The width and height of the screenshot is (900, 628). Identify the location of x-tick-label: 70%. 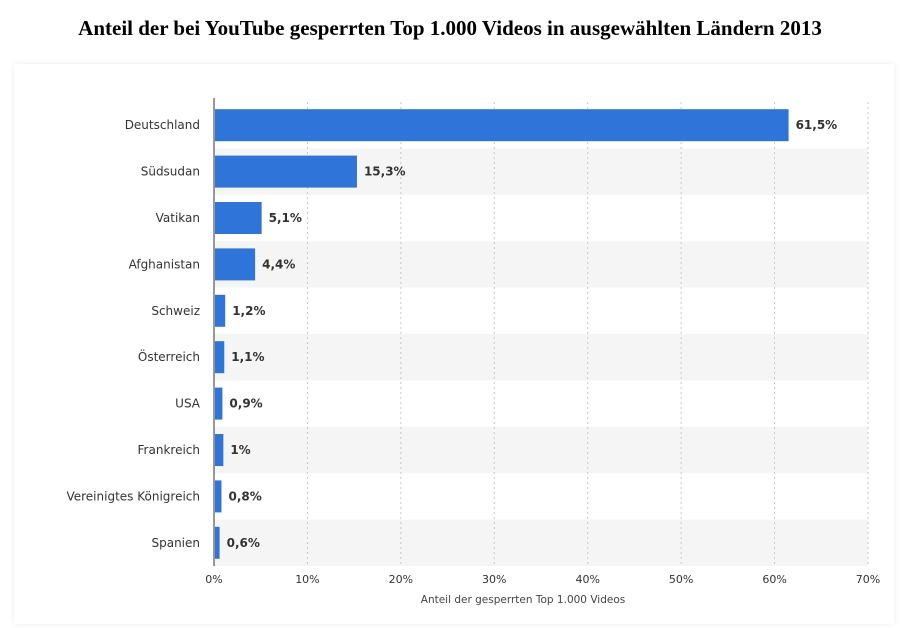
(868, 579).